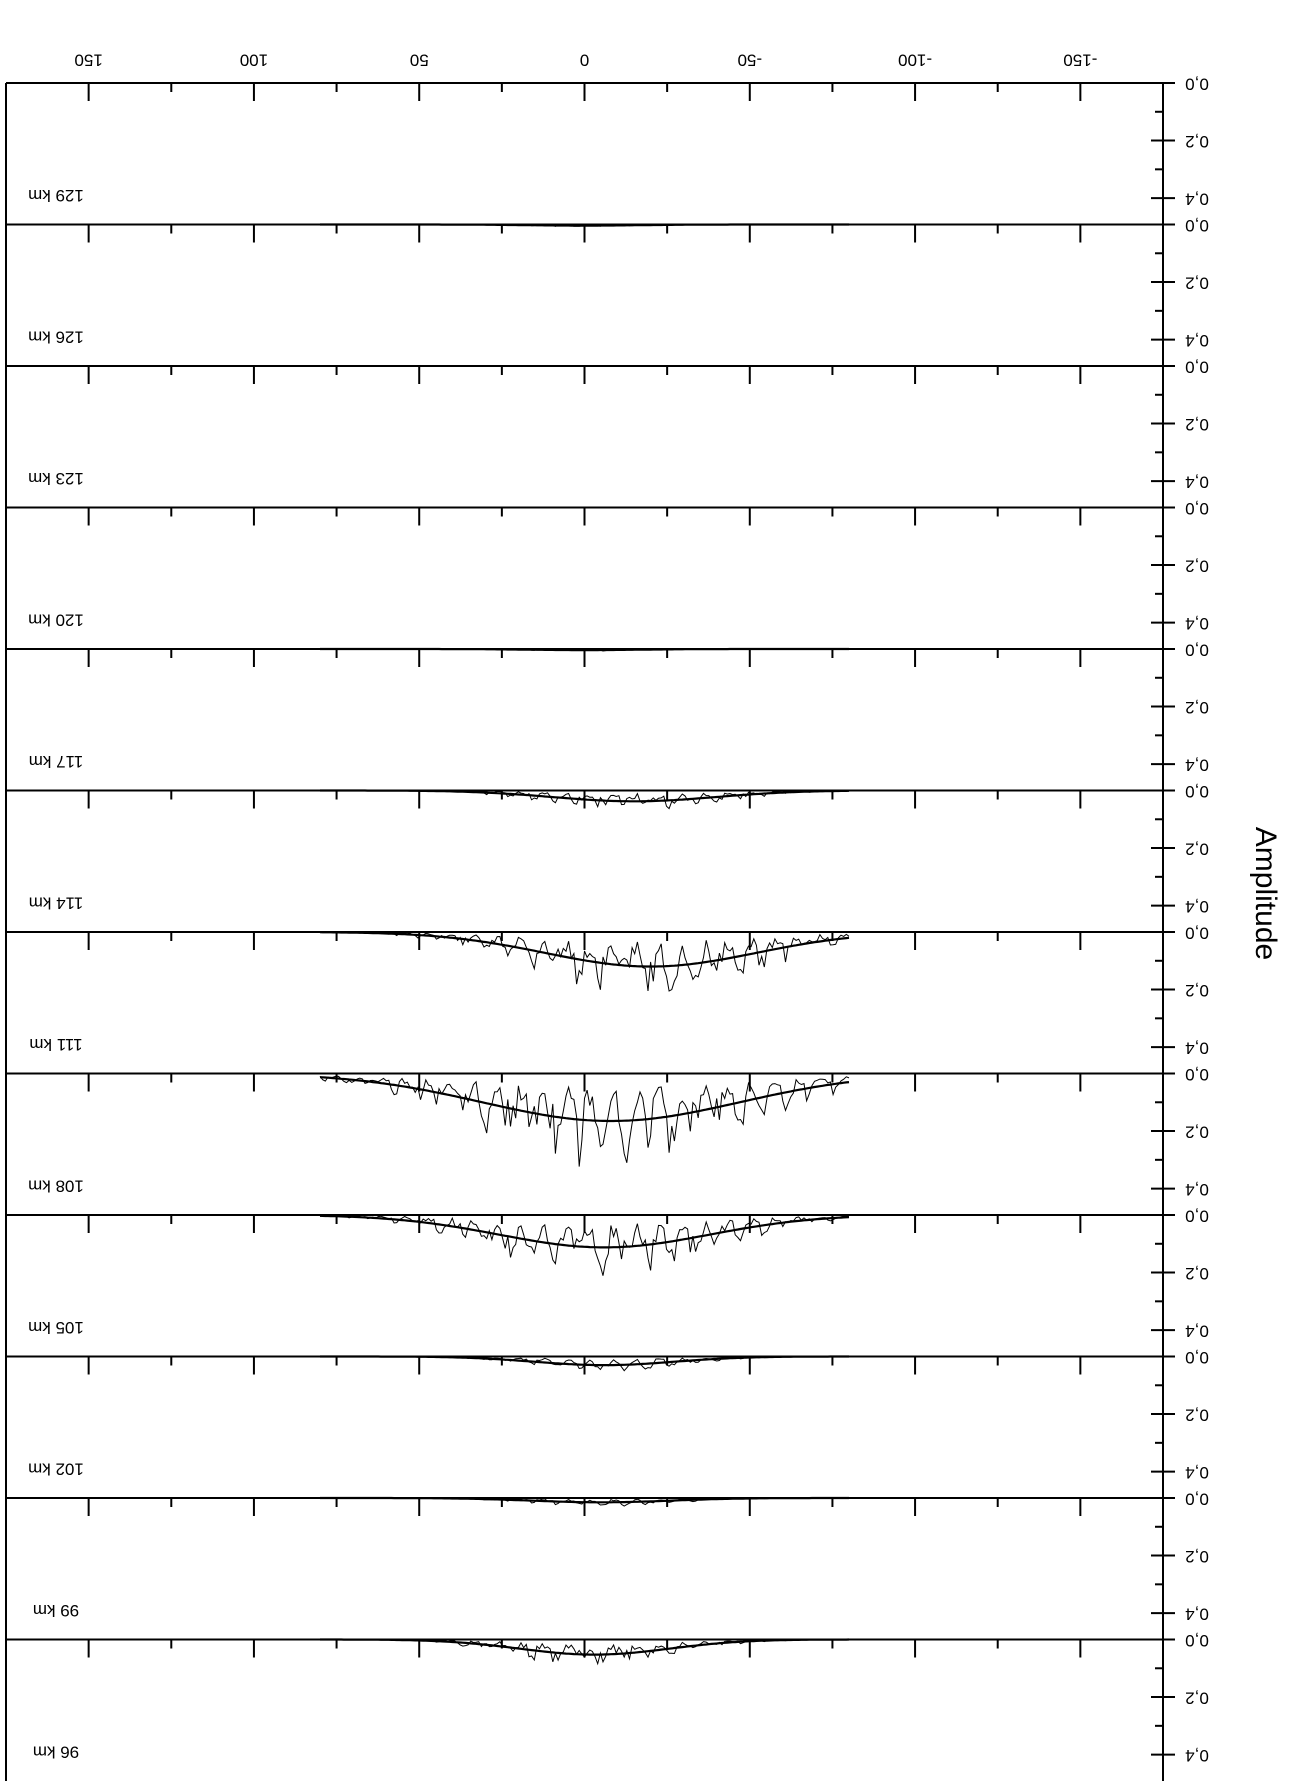 Image resolution: width=1306 pixels, height=1792 pixels. I want to click on panel-label: 117 km, so click(56, 761).